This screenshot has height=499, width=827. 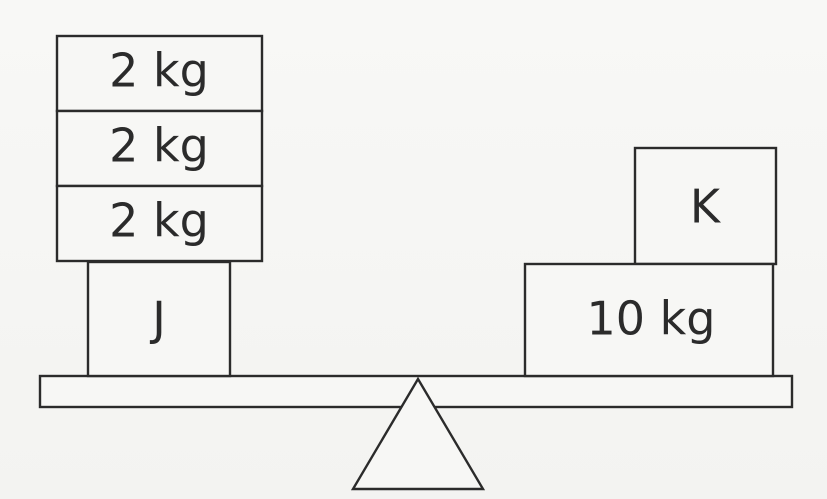 I want to click on weight-block-bottom-label: 2 kg, so click(x=159, y=221).